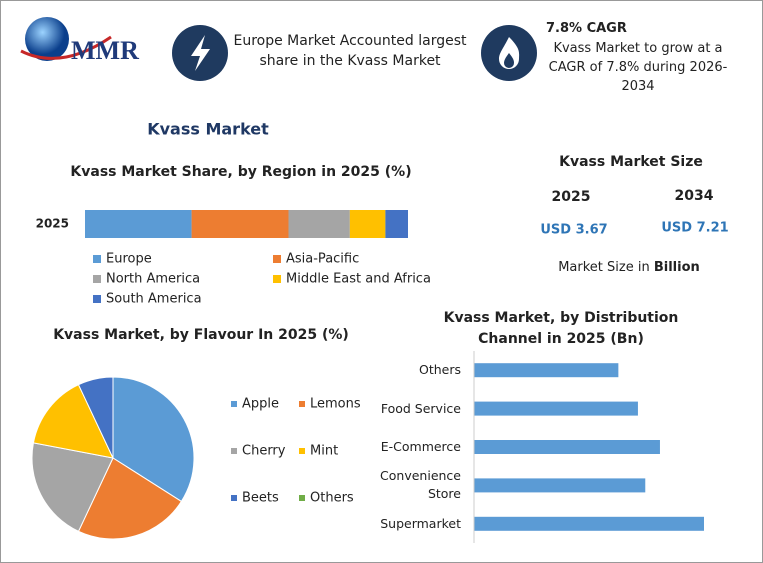  Describe the element at coordinates (154, 299) in the screenshot. I see `legend-label: South America` at that location.